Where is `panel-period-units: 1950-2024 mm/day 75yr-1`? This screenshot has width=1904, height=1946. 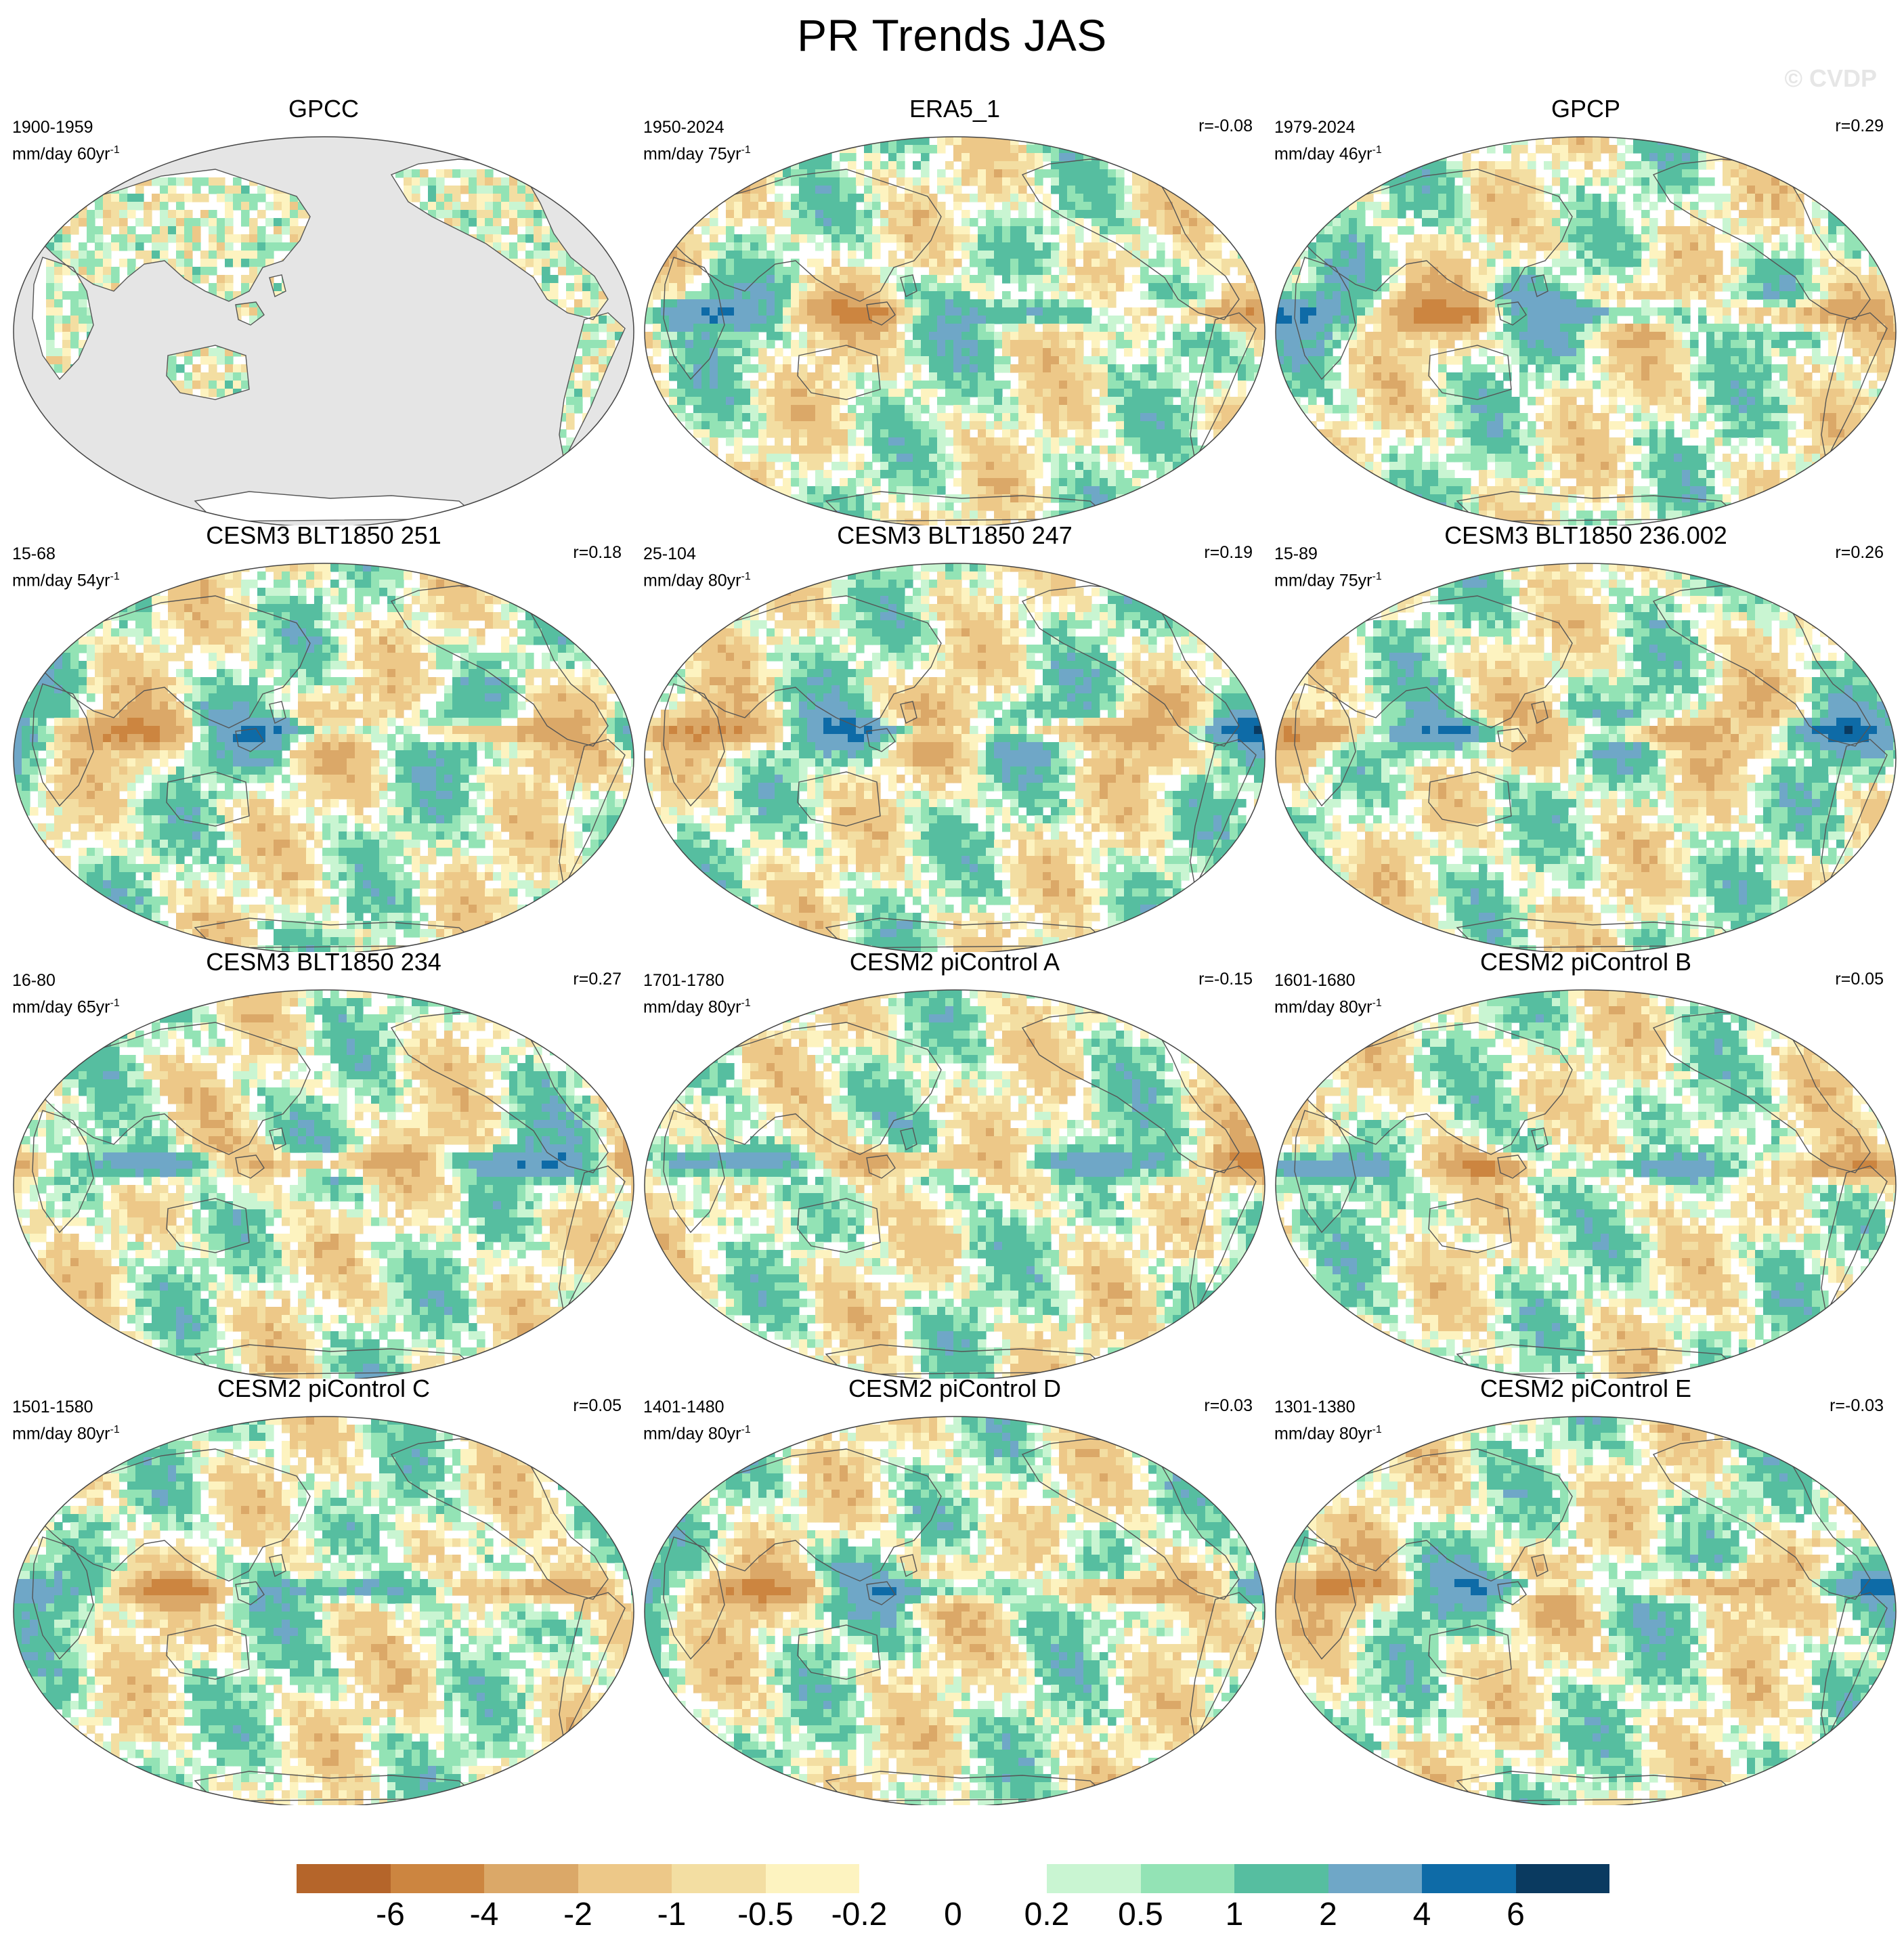
panel-period-units: 1950-2024 mm/day 75yr-1 is located at coordinates (697, 140).